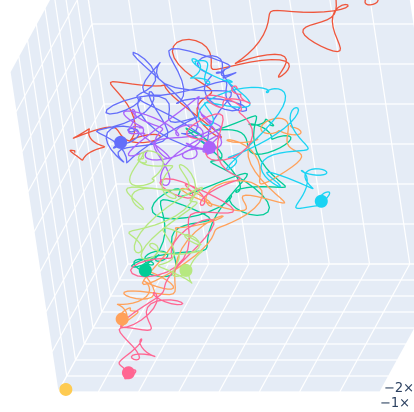 The width and height of the screenshot is (414, 412). I want to click on tick-label-1: −2×, so click(399, 388).